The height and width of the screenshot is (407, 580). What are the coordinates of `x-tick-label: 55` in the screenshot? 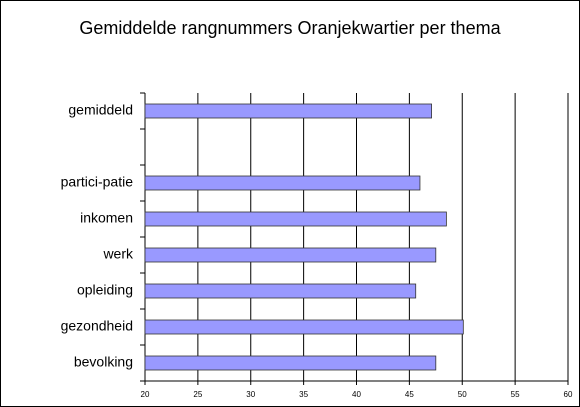 It's located at (515, 394).